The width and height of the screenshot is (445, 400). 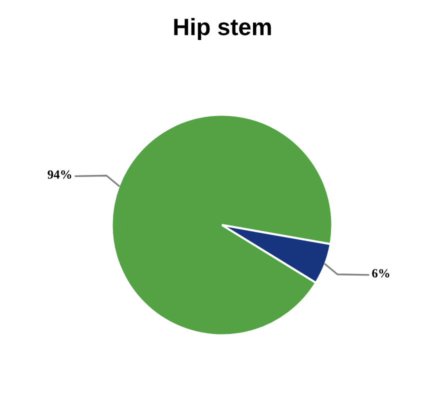 I want to click on data-label: 6%, so click(x=381, y=273).